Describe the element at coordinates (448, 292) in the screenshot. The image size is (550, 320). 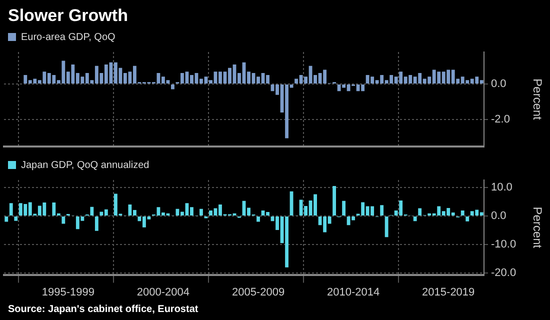
I see `x-tick-label: 2015-2019` at that location.